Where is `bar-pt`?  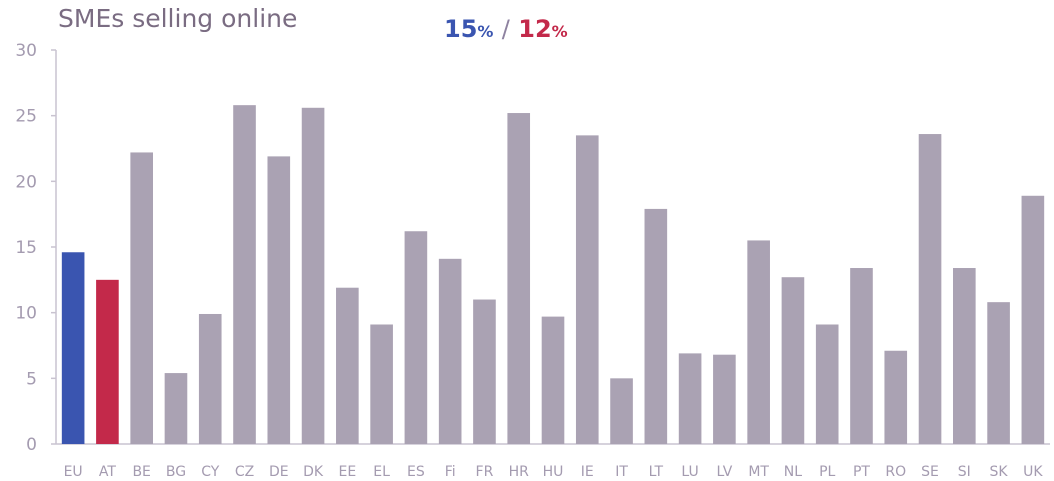
bar-pt is located at coordinates (861, 356).